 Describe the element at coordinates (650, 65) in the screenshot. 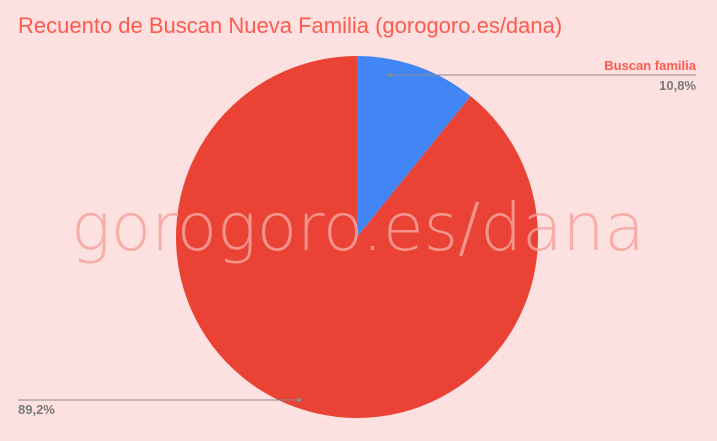

I see `slice-label-name-0: Buscan familia` at that location.